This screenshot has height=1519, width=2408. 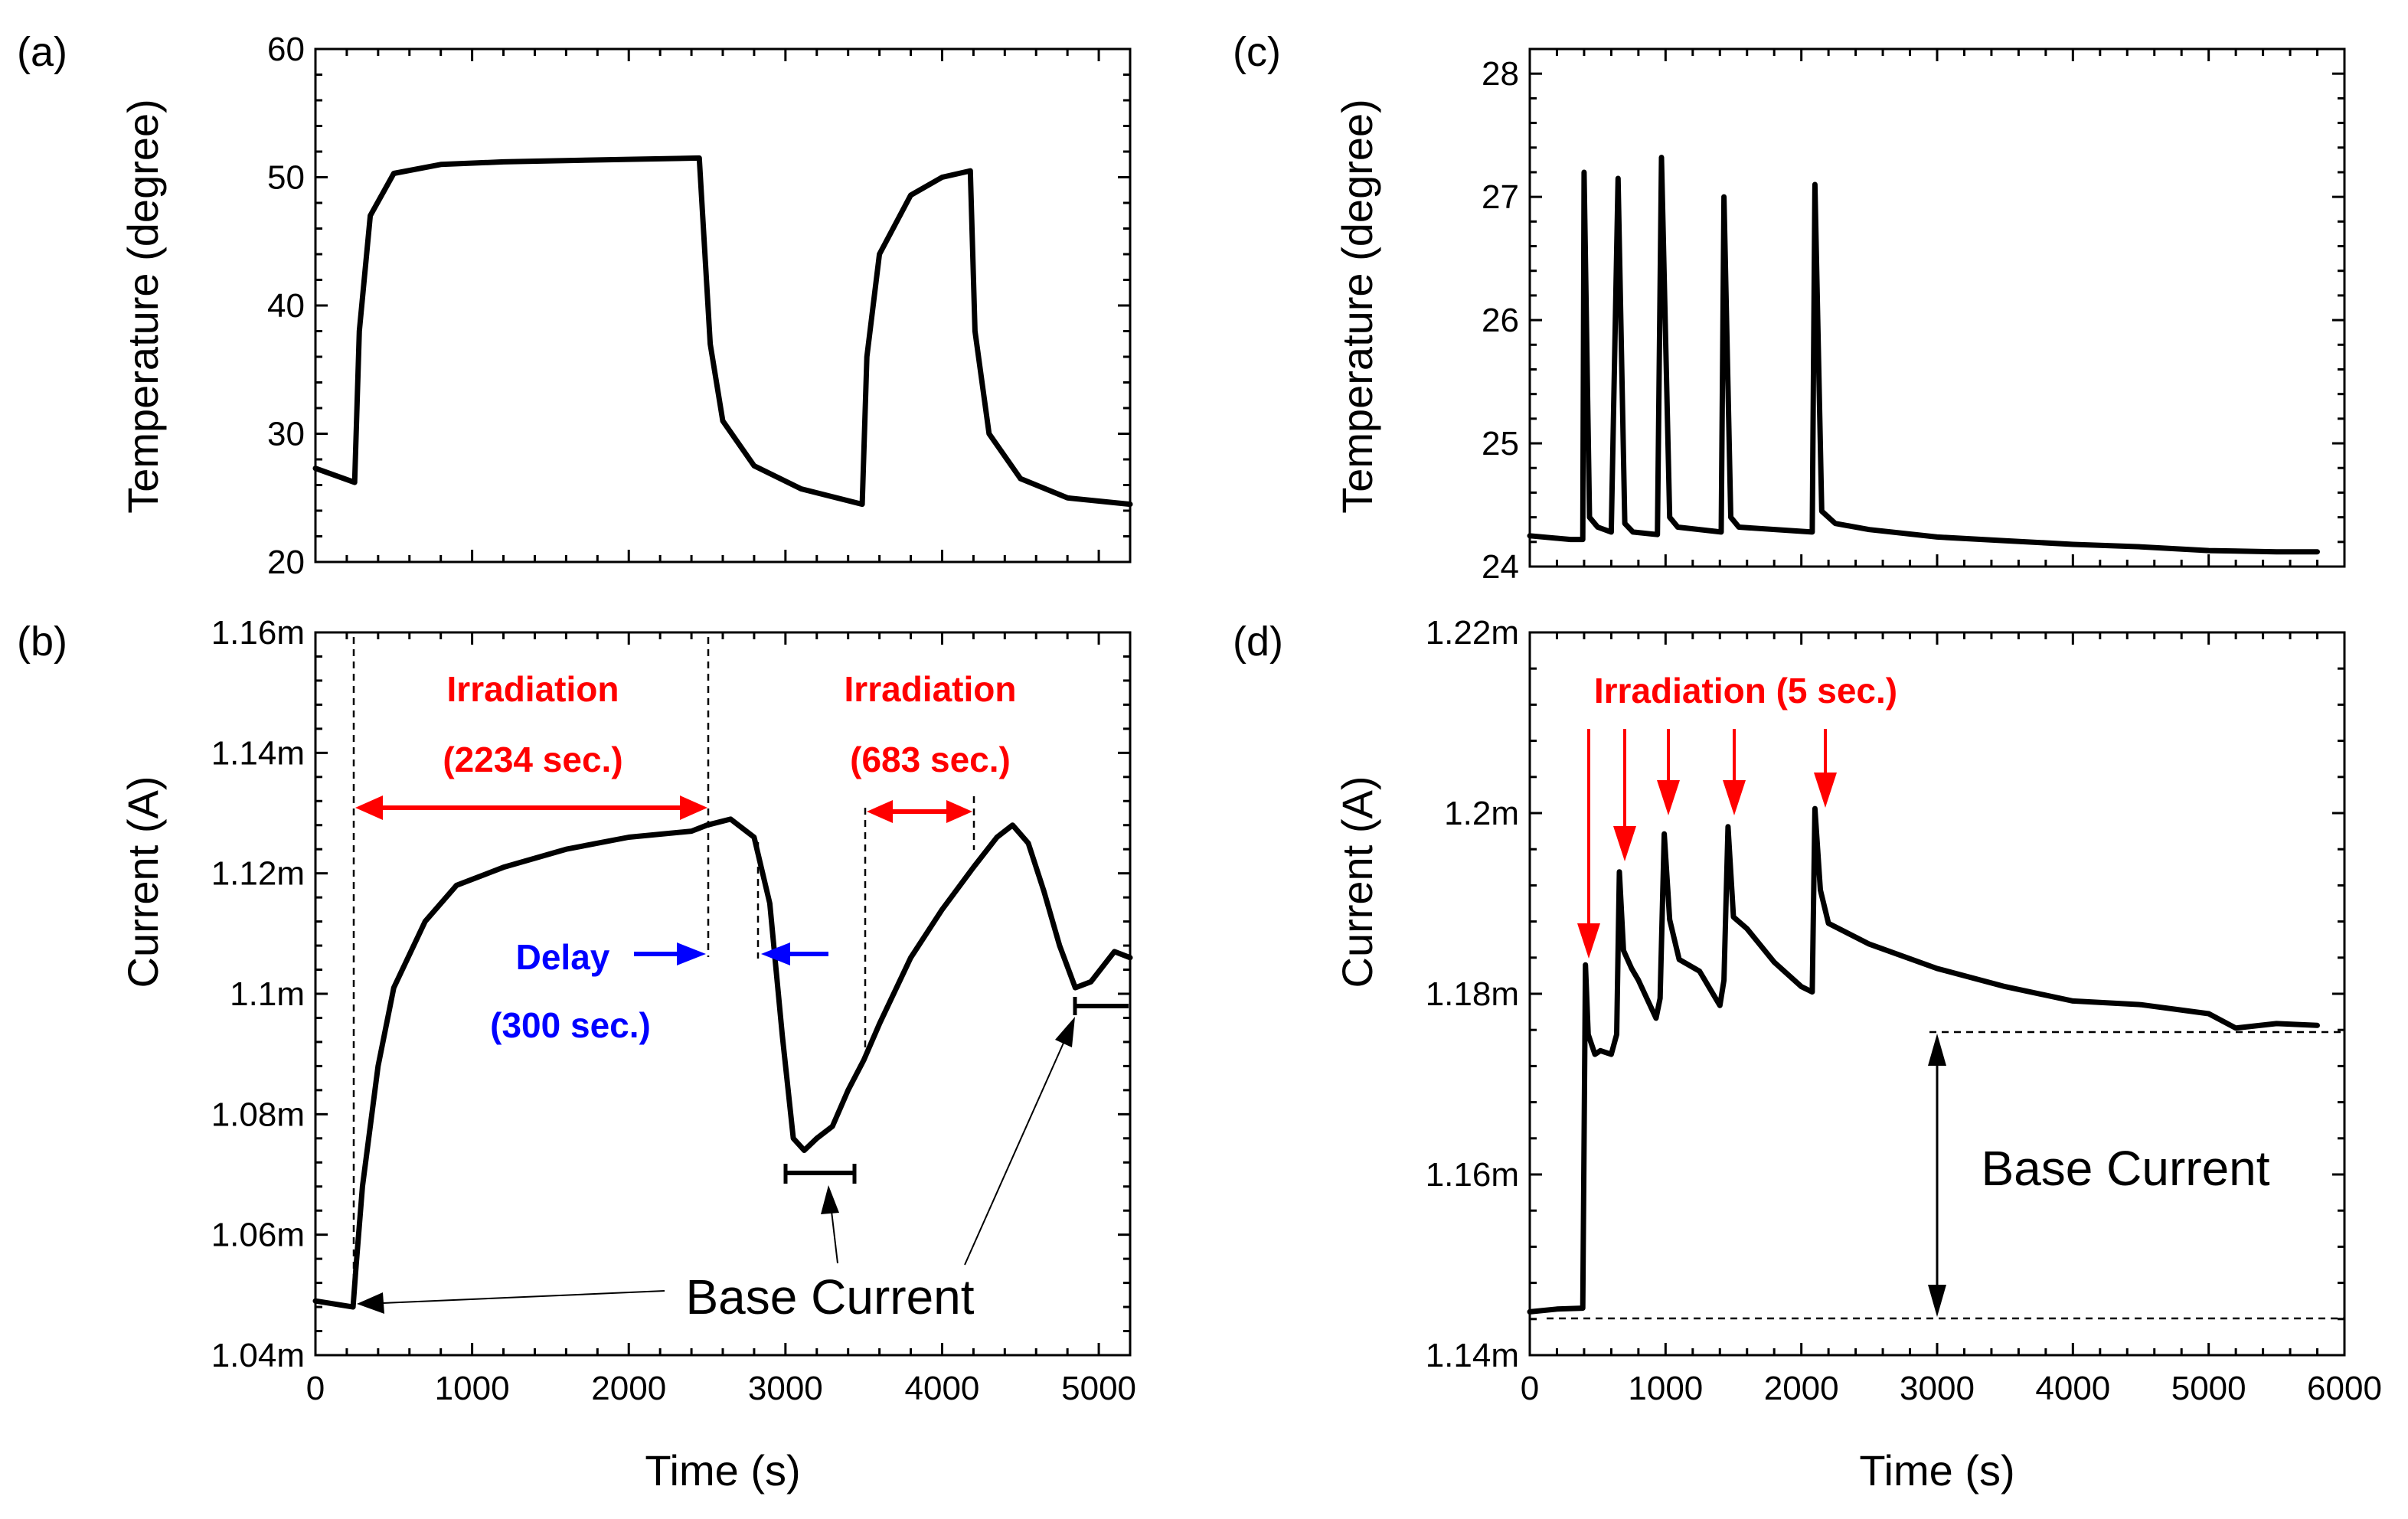 What do you see at coordinates (472, 1388) in the screenshot?
I see `x-tick-label-b: 1000` at bounding box center [472, 1388].